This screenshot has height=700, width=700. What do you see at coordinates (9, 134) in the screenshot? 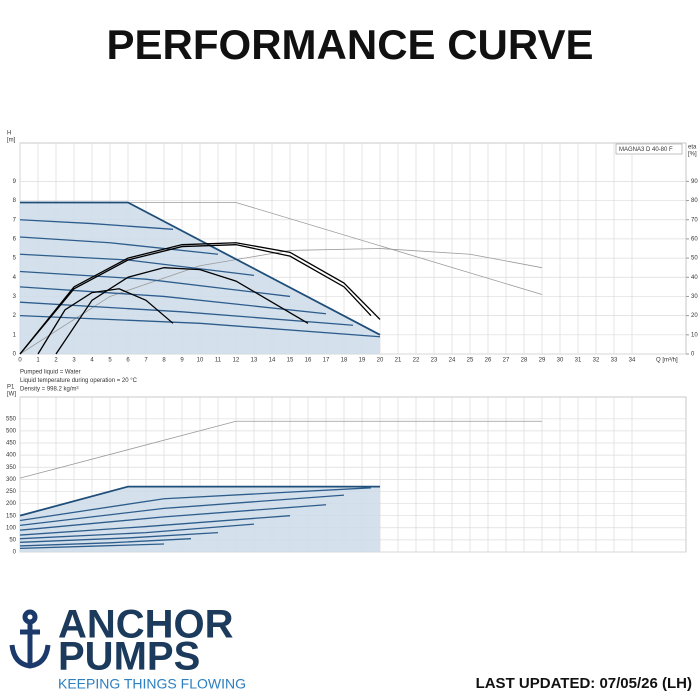
I see `y-axis-label: H` at bounding box center [9, 134].